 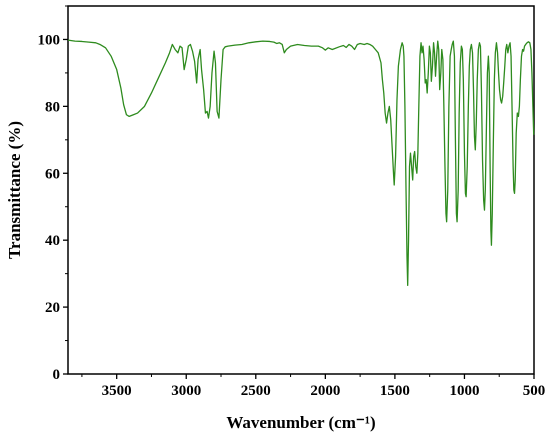 What do you see at coordinates (395, 391) in the screenshot?
I see `x-tick-label: 1500` at bounding box center [395, 391].